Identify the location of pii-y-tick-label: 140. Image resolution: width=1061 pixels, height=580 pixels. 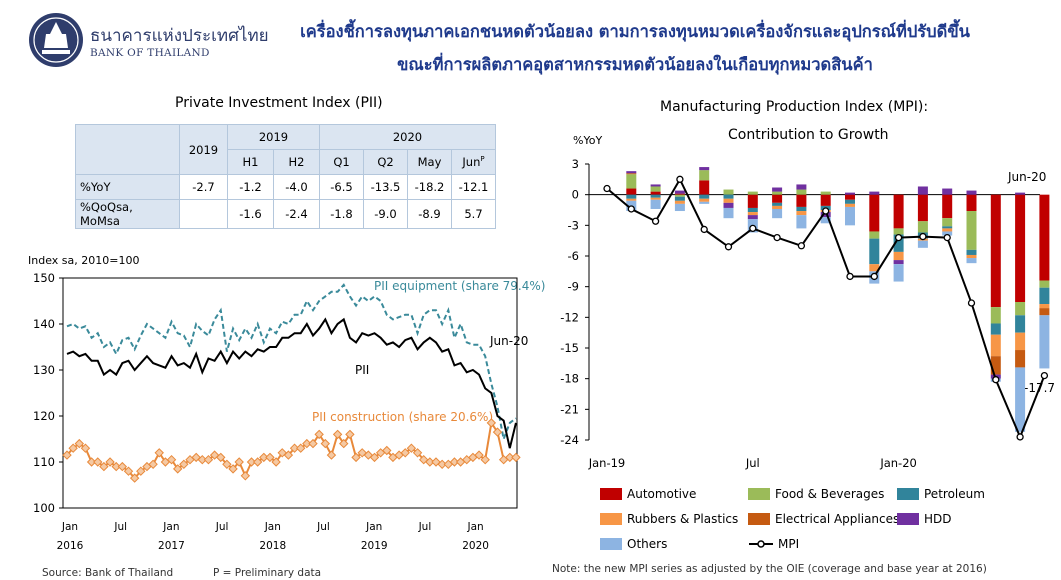
(44, 324).